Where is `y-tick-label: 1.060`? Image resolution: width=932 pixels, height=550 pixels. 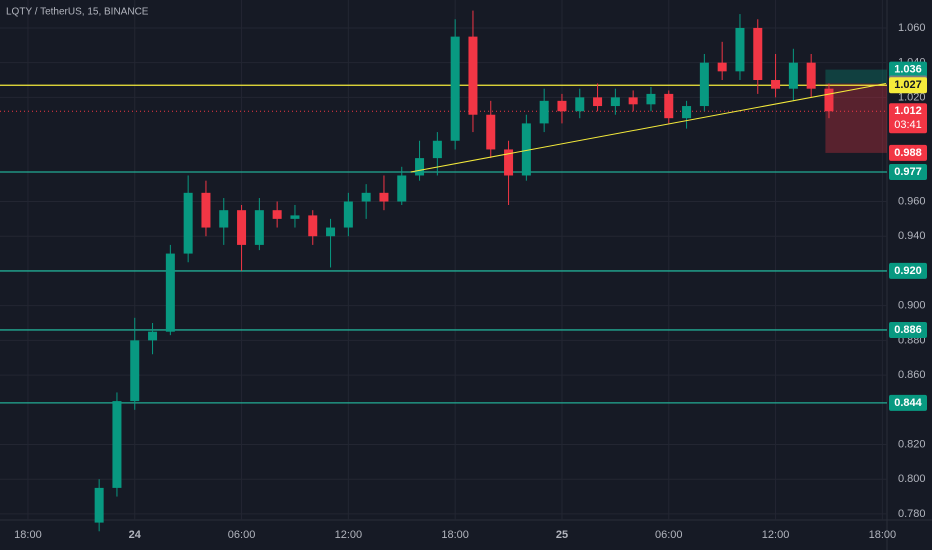 y-tick-label: 1.060 is located at coordinates (912, 28).